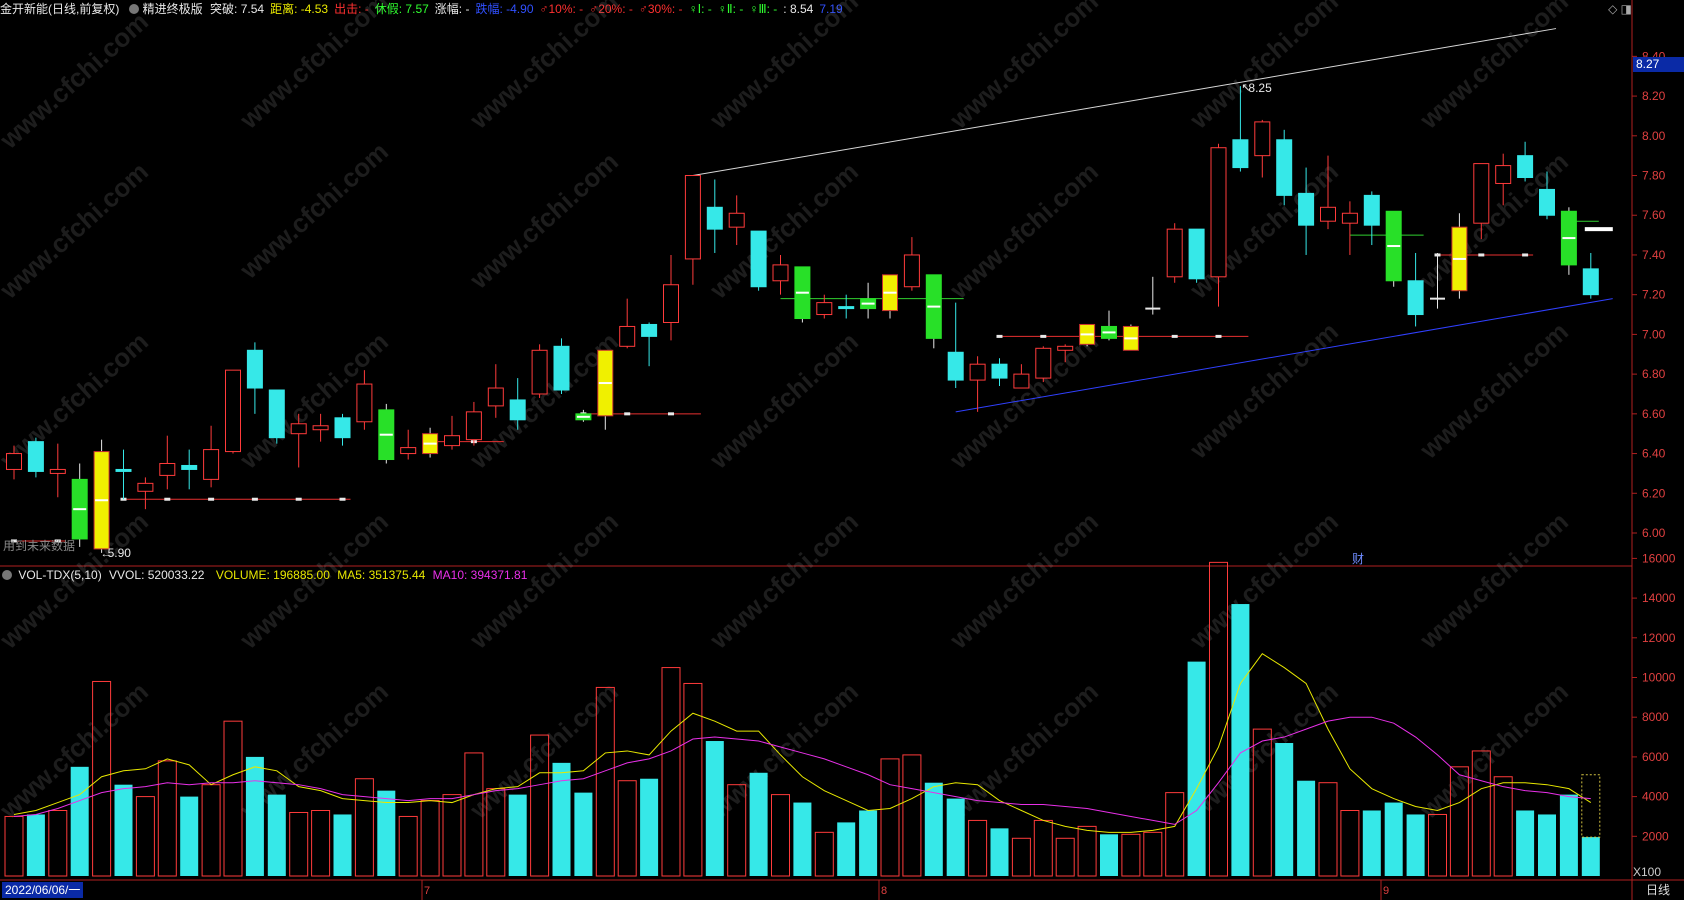 This screenshot has height=900, width=1684. What do you see at coordinates (1654, 176) in the screenshot?
I see `price-tick-label: 7.80` at bounding box center [1654, 176].